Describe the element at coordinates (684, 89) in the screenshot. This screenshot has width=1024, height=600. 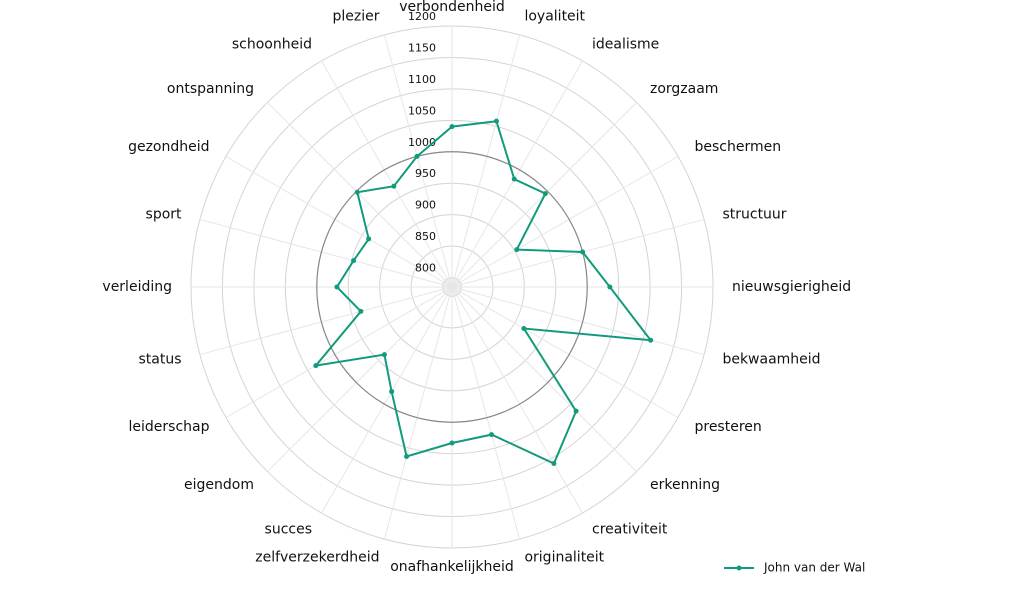
I see `category-label: zorgzaam` at that location.